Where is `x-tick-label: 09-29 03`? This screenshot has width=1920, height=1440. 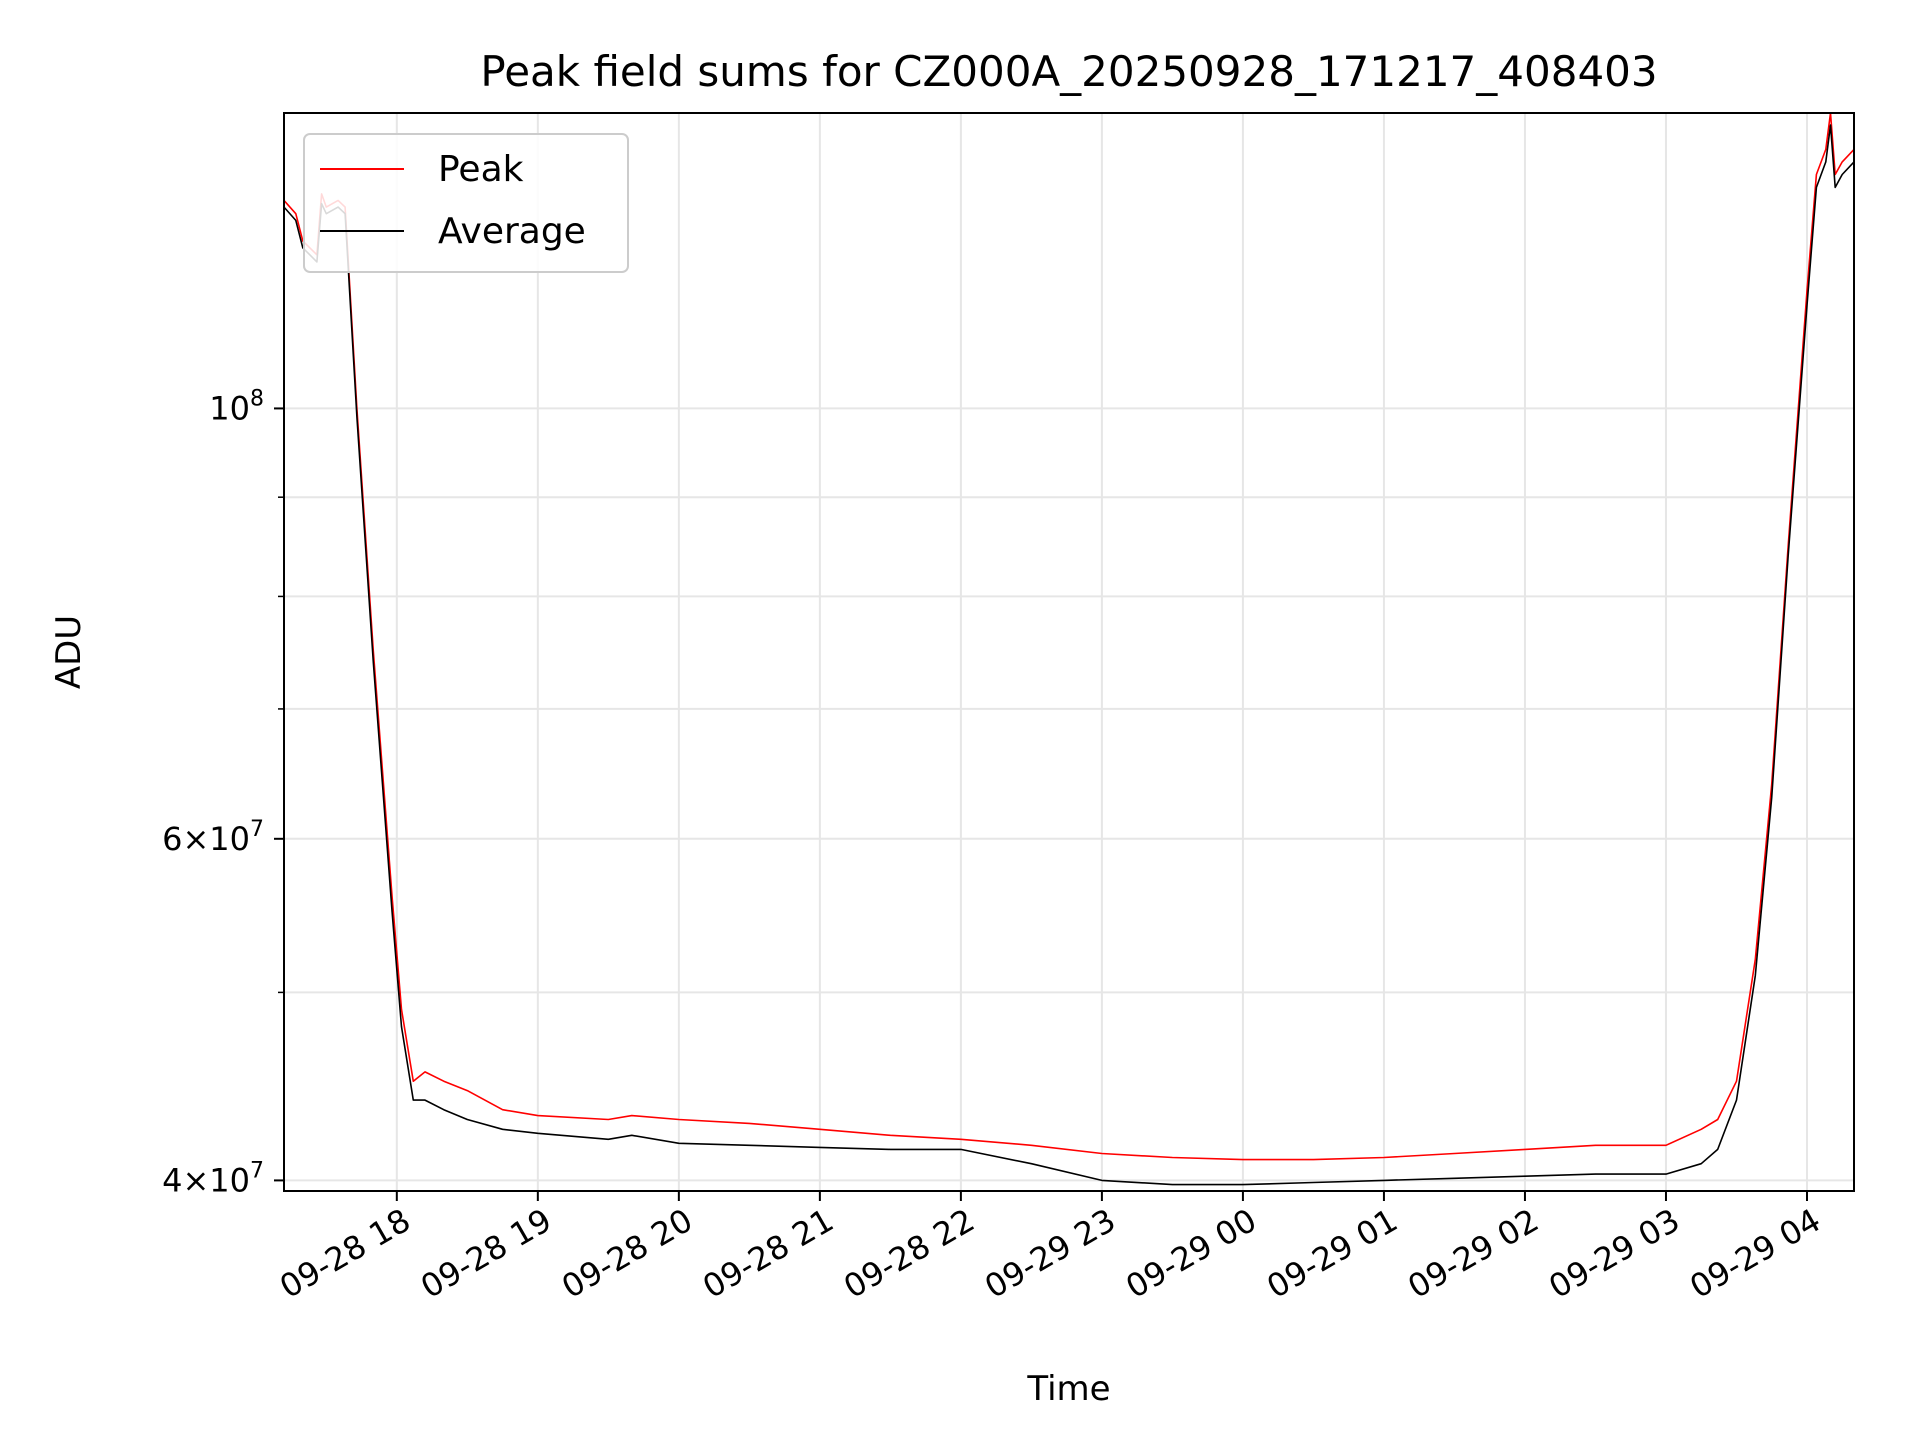 x-tick-label: 09-29 03 is located at coordinates (1614, 1253).